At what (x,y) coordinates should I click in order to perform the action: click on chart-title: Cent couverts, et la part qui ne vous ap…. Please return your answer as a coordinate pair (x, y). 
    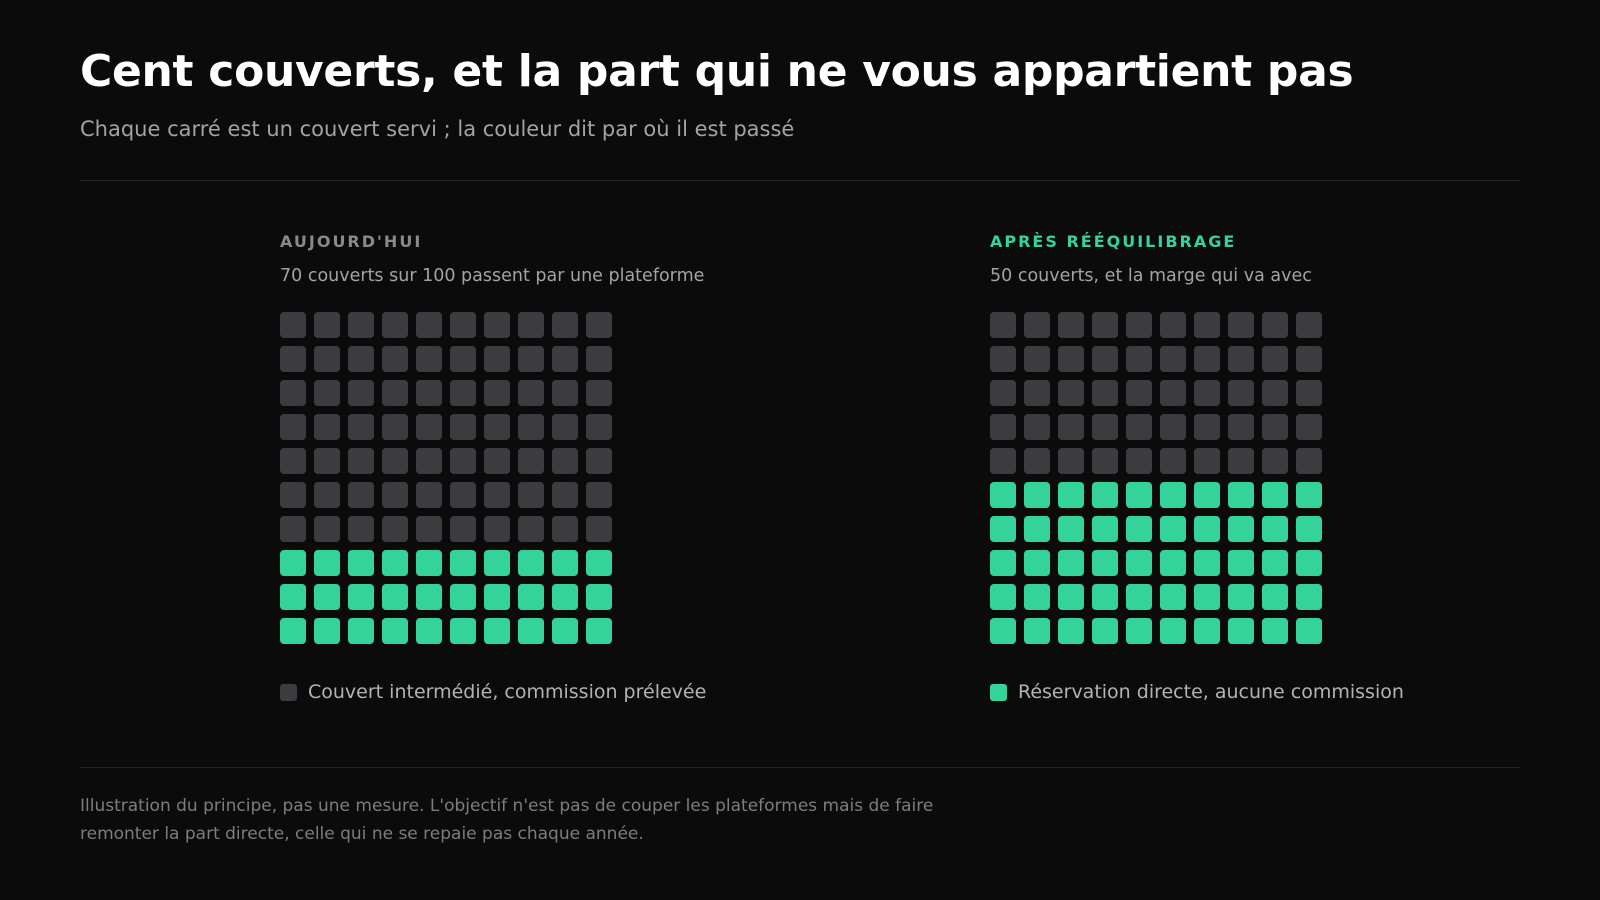
    Looking at the image, I should click on (717, 71).